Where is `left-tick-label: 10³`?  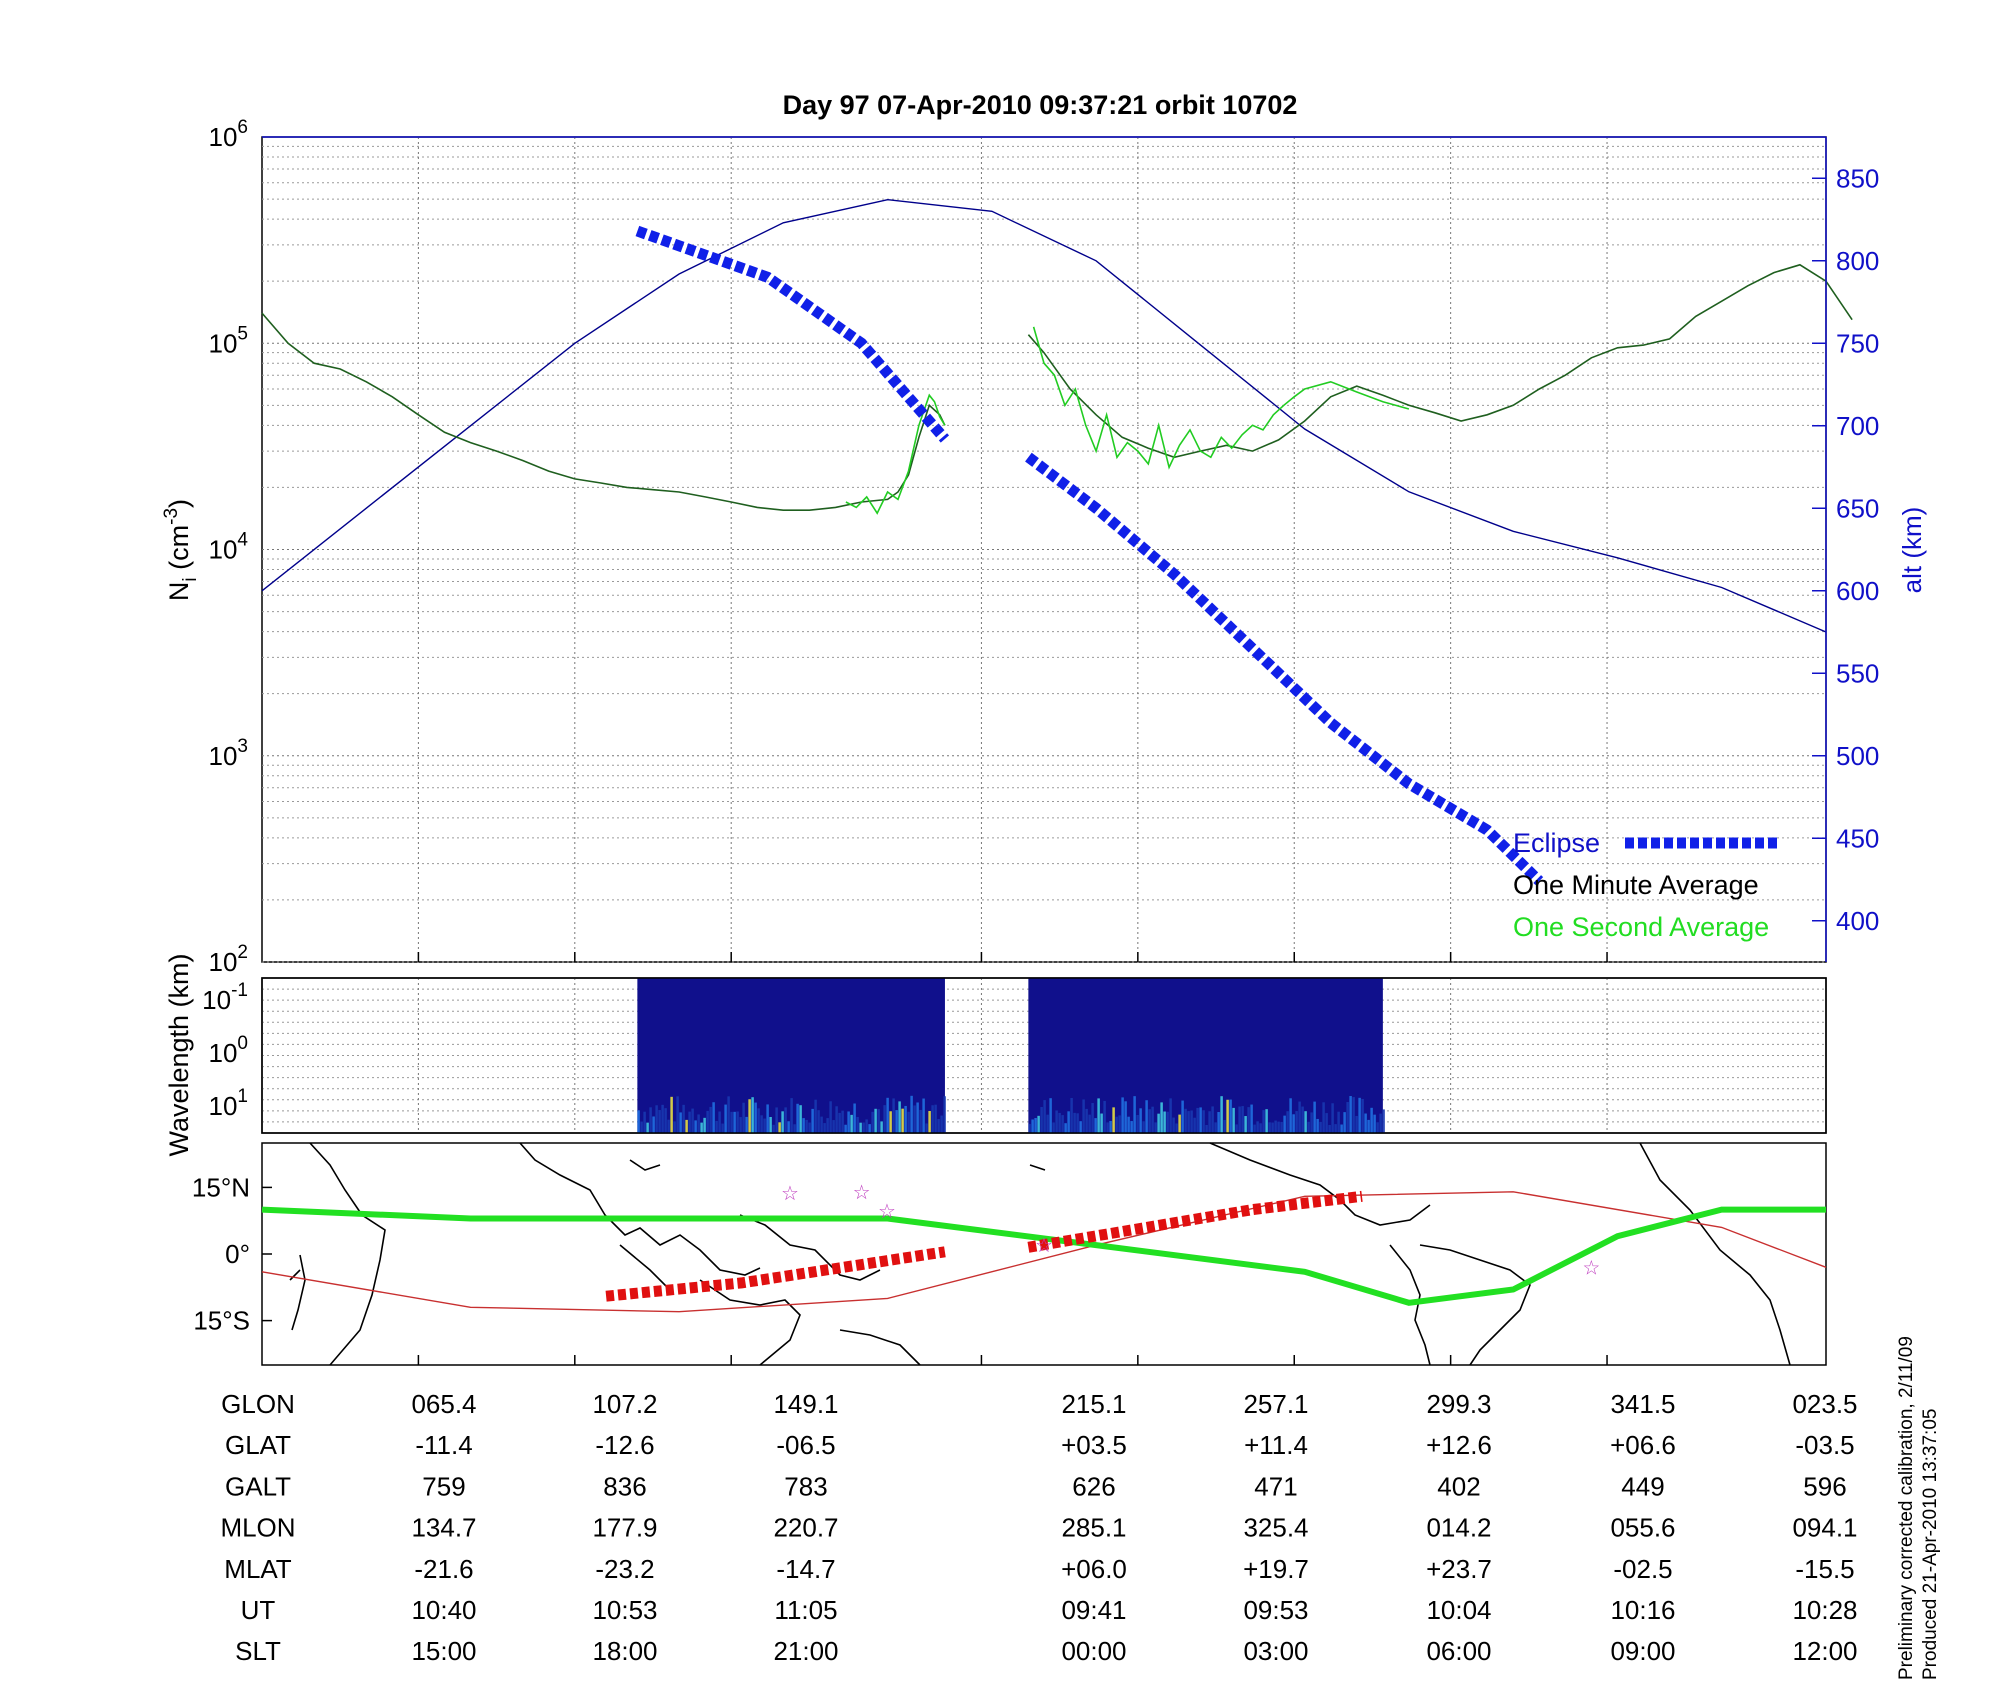 left-tick-label: 10³ is located at coordinates (229, 753).